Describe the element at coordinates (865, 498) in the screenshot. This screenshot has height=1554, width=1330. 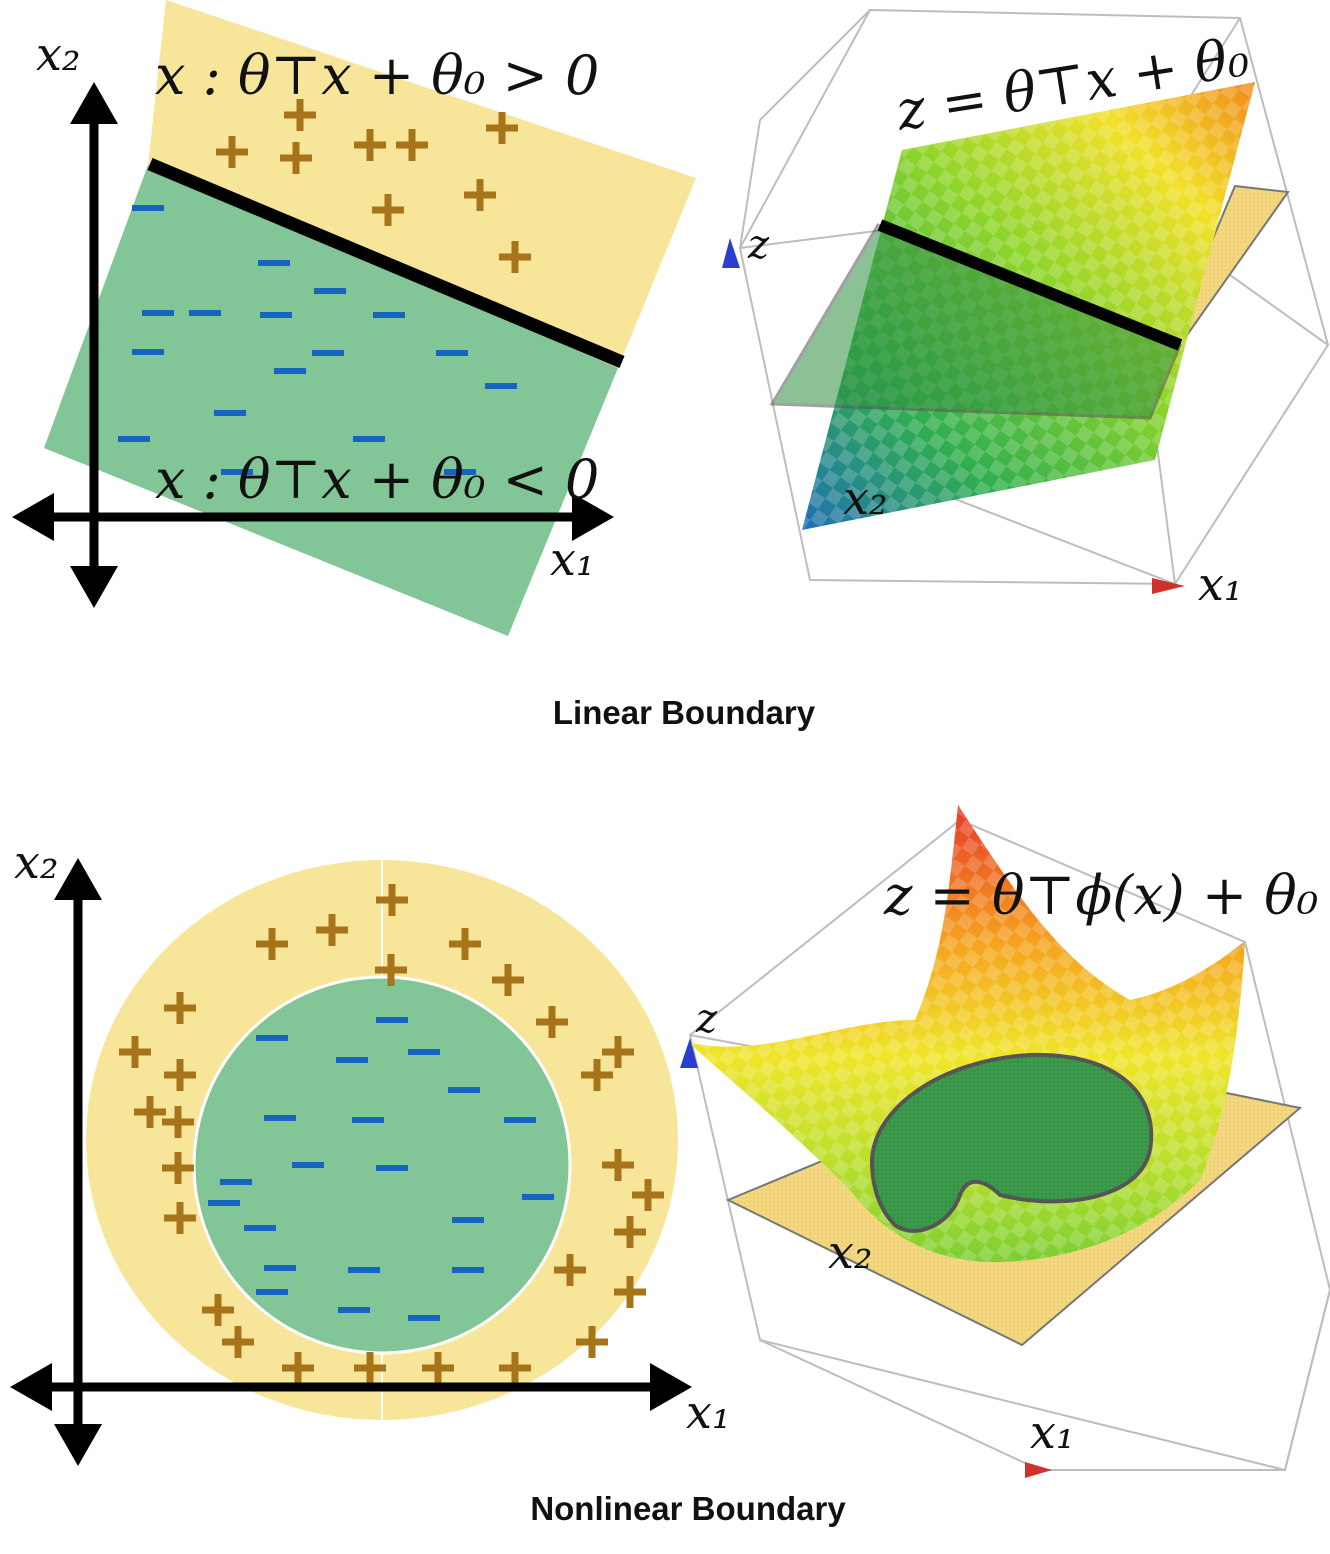
I see `axis3d-label-x2: x₂` at that location.